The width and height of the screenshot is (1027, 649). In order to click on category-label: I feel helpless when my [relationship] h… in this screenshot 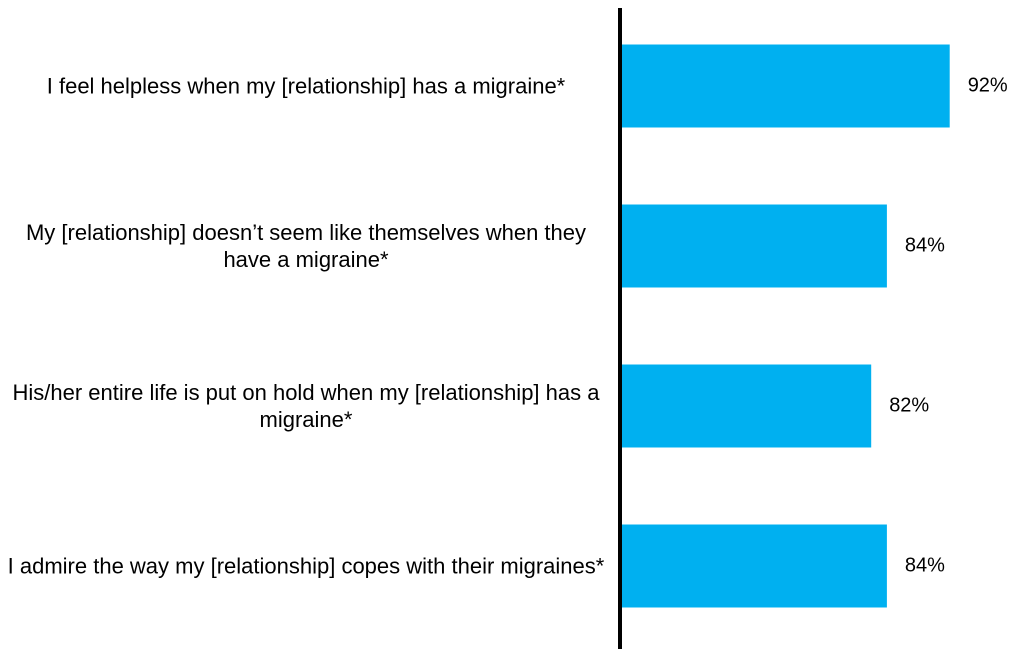, I will do `click(306, 86)`.